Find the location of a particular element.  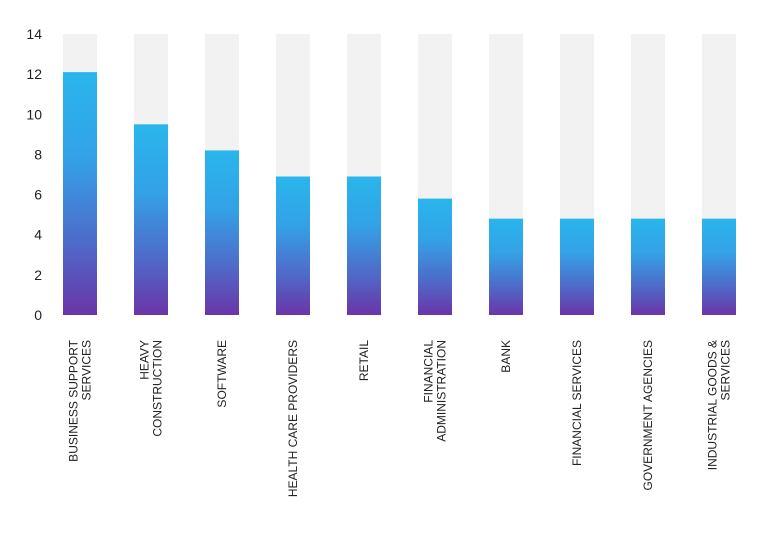

x-category-label-line: BUSINESS SUPPORT is located at coordinates (74, 400).